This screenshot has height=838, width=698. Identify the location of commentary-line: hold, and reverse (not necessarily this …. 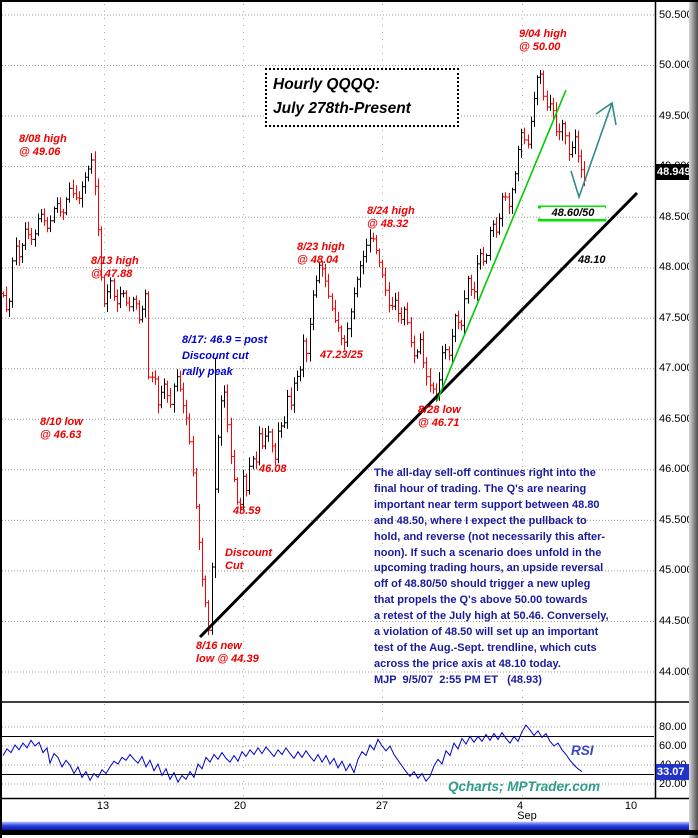
(490, 536).